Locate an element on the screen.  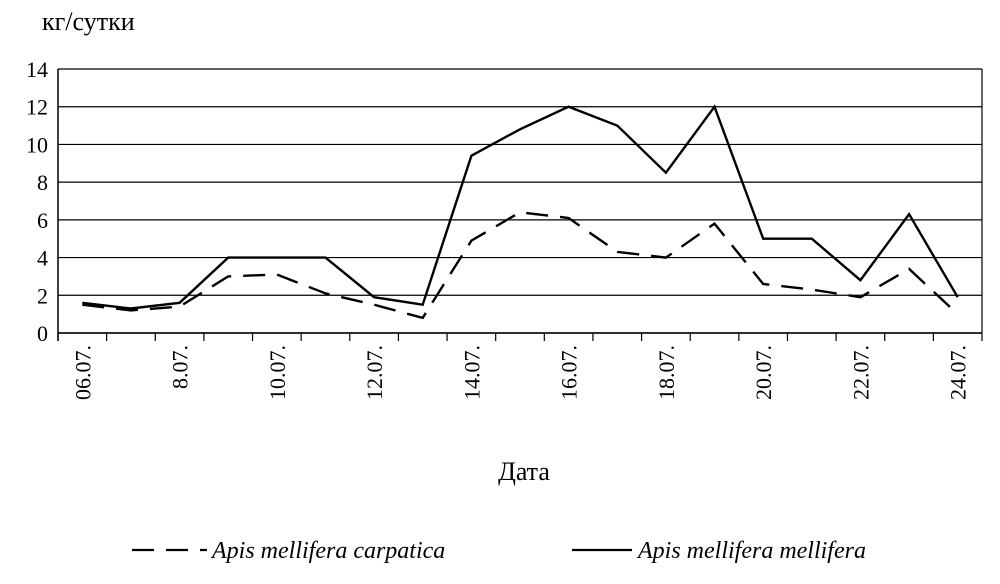
y-tick-label: 10 is located at coordinates (37, 144).